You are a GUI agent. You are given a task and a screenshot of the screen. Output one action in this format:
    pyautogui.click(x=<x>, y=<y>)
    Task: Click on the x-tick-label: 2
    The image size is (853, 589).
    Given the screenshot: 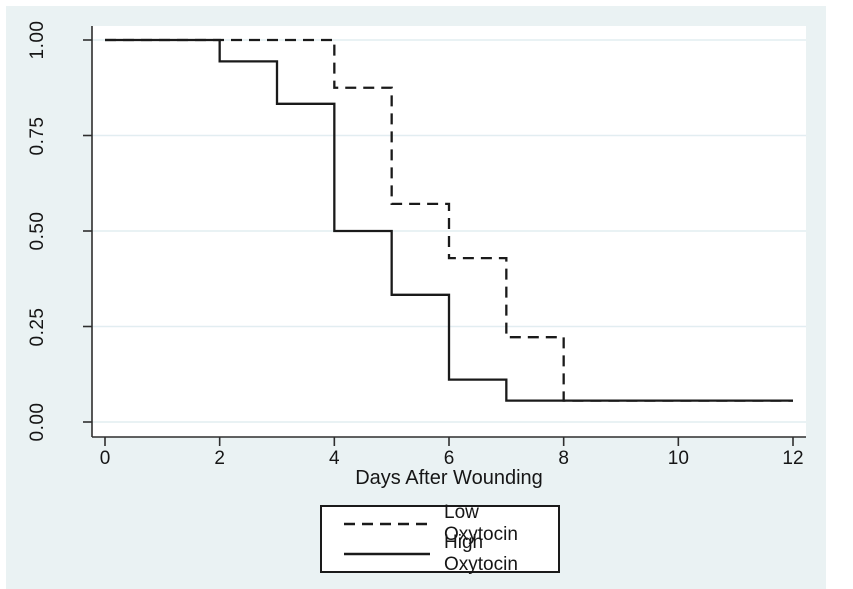 What is the action you would take?
    pyautogui.click(x=219, y=458)
    